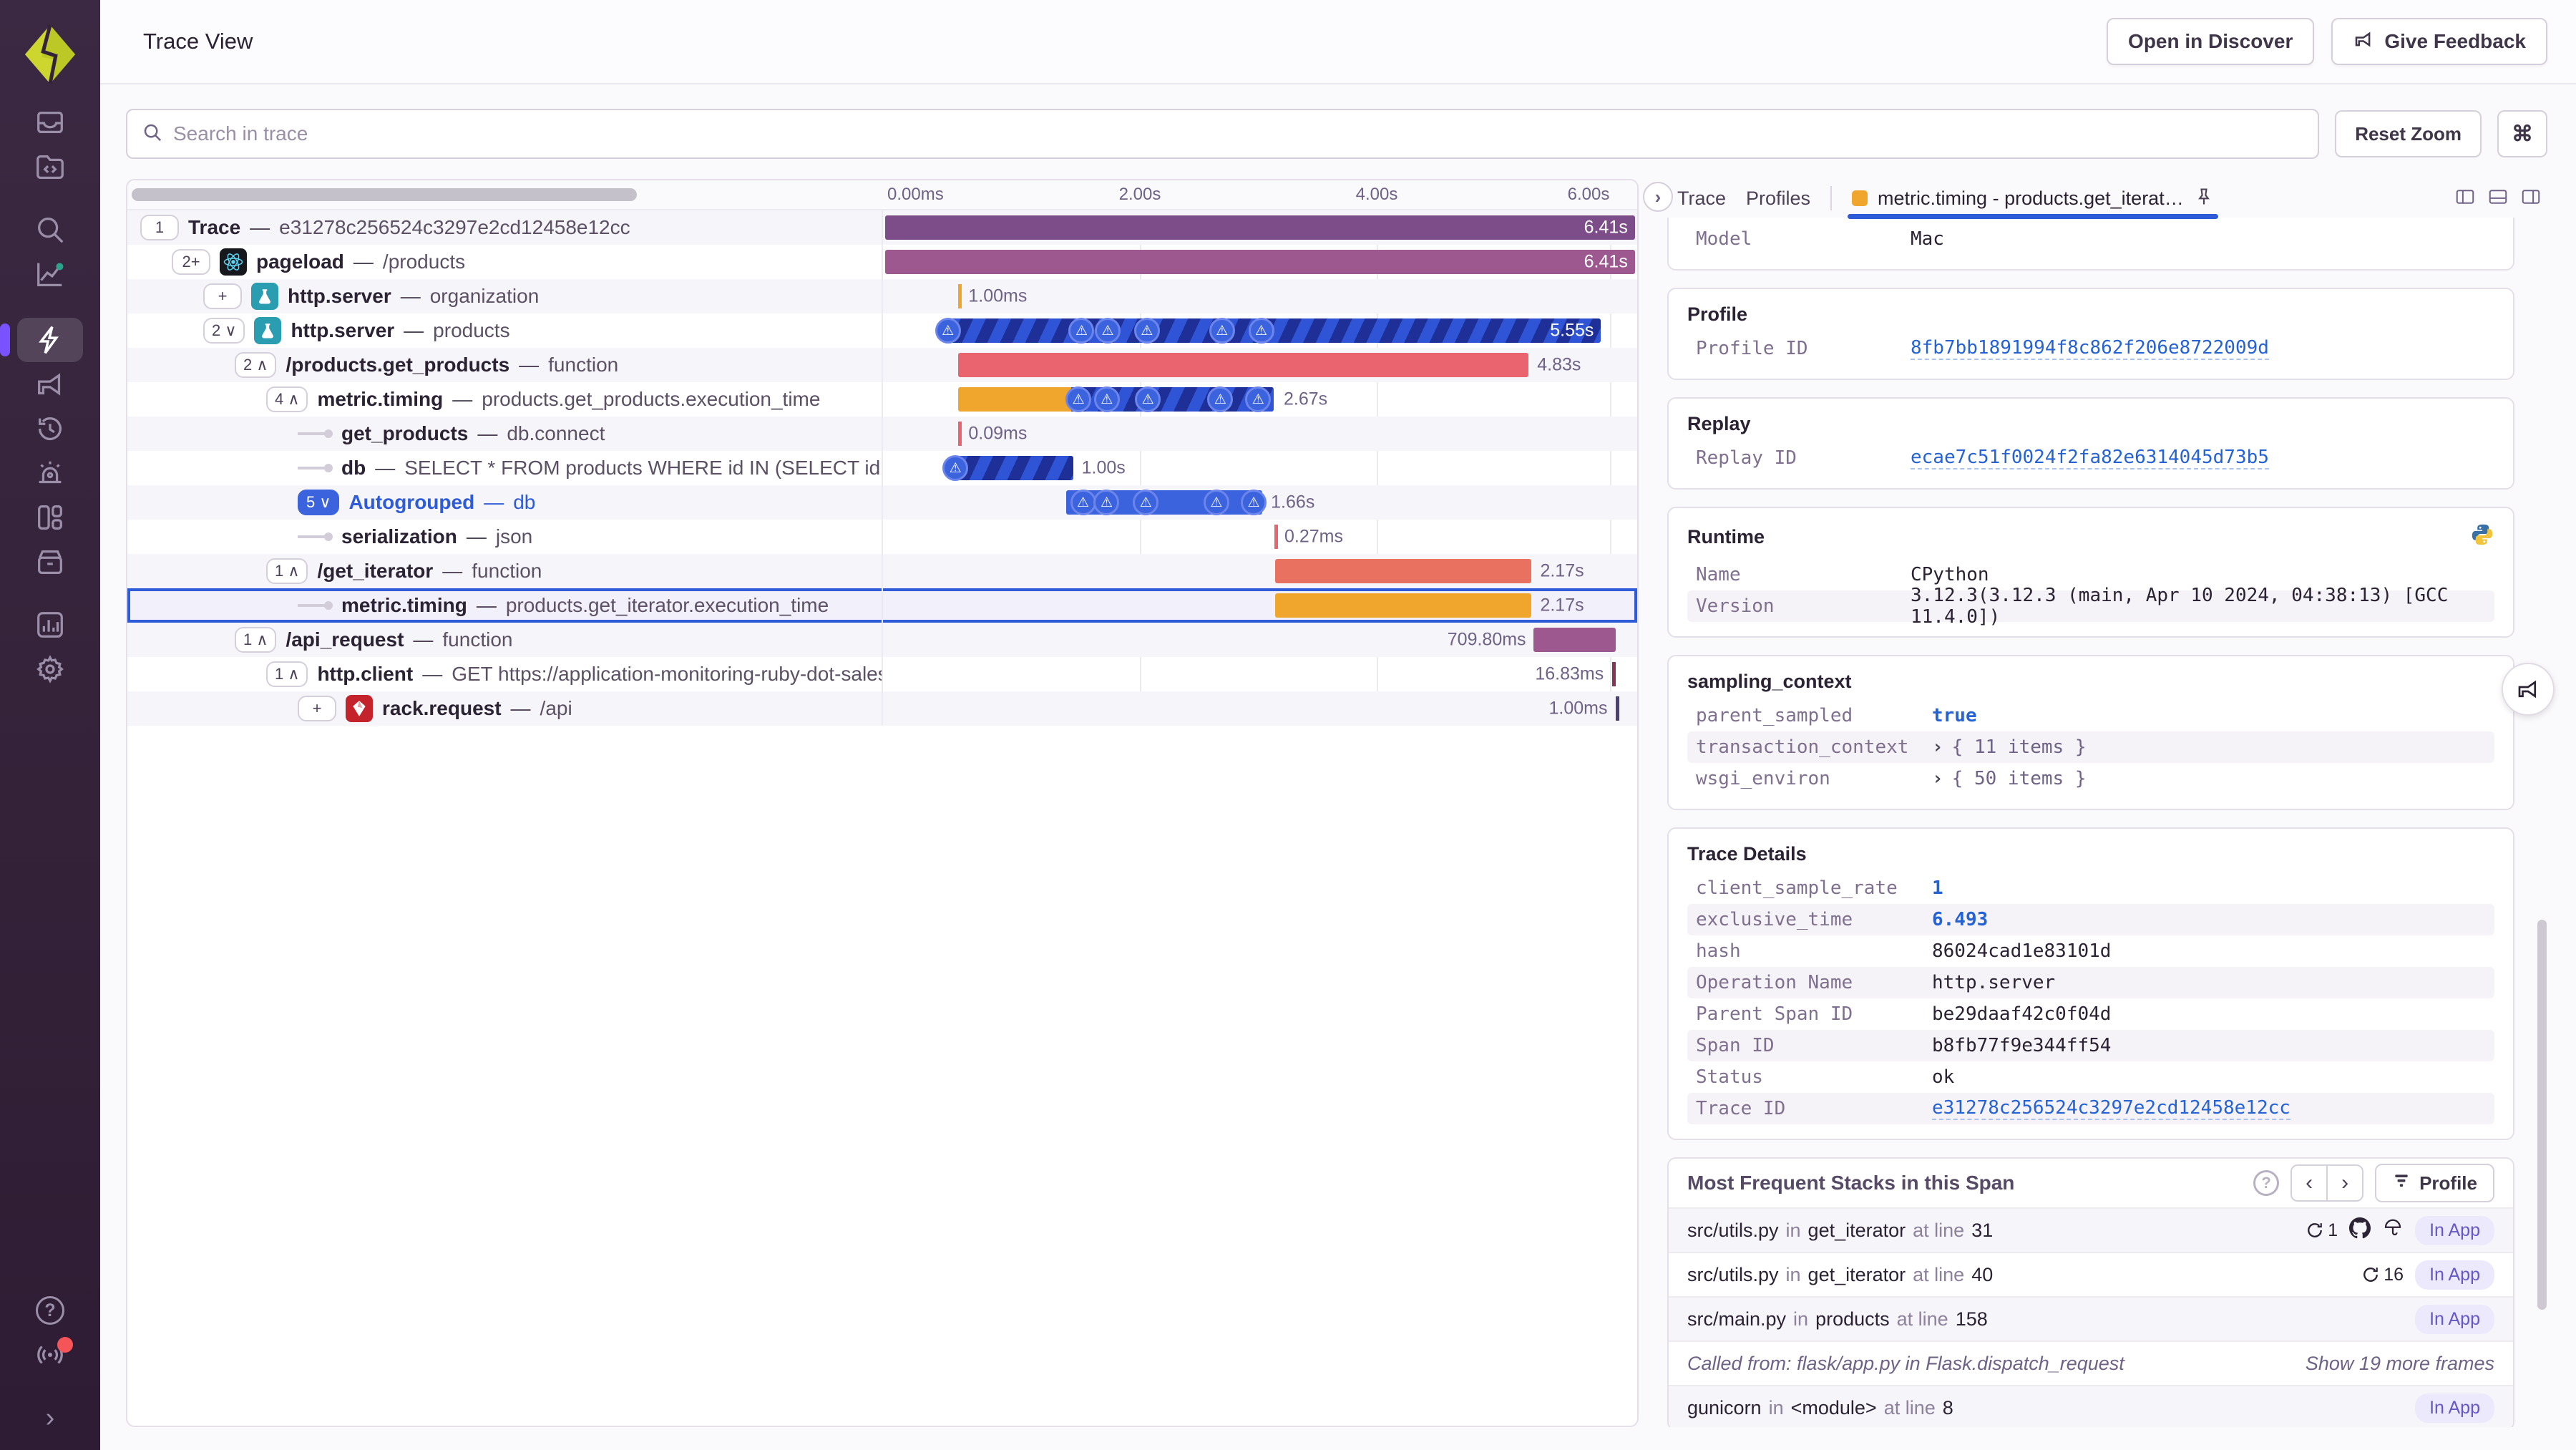 This screenshot has height=1450, width=2576. What do you see at coordinates (1658, 197) in the screenshot?
I see `collapse-panel-button: ›` at bounding box center [1658, 197].